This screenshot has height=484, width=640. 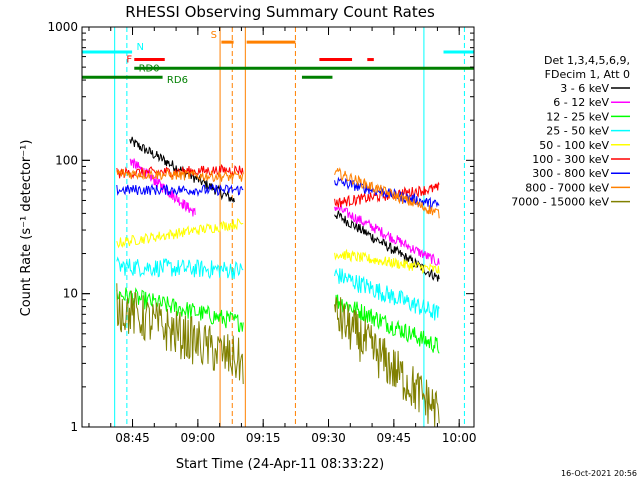 I want to click on legend-label-0: 3 - 6 keV, so click(x=584, y=88).